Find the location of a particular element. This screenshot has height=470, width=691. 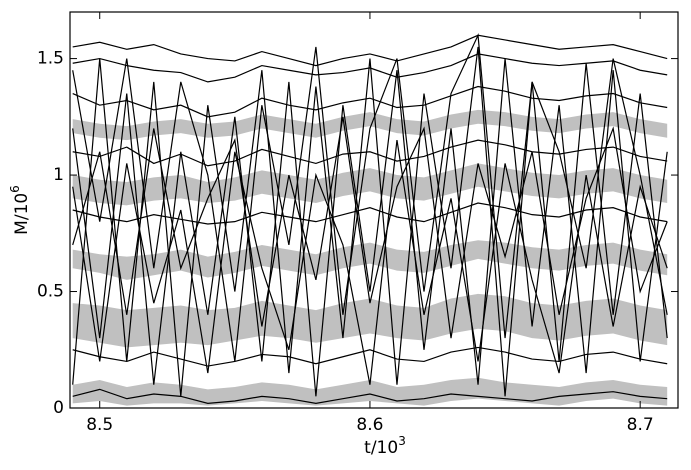

y-tick-label: 1 is located at coordinates (58, 175).